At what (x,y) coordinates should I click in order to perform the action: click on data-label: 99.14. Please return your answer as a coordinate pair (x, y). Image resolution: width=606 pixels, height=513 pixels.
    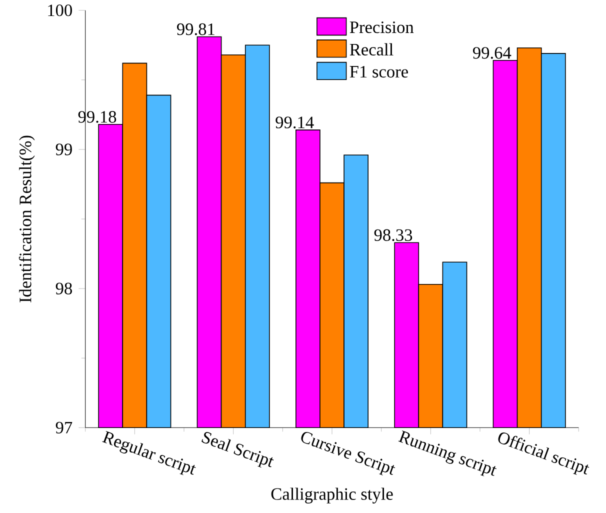
    Looking at the image, I should click on (295, 122).